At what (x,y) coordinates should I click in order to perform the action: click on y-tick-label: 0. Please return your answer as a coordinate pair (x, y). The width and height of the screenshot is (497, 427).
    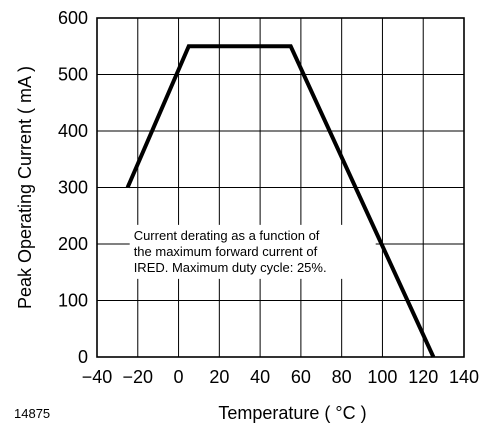
    Looking at the image, I should click on (83, 357).